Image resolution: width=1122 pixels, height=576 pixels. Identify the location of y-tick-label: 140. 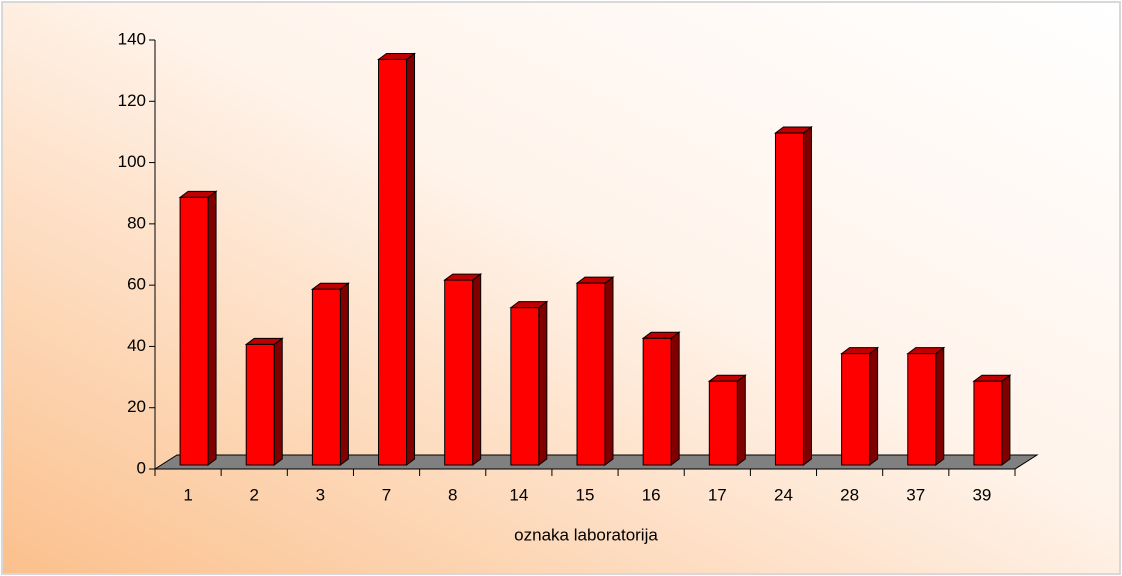
(132, 38).